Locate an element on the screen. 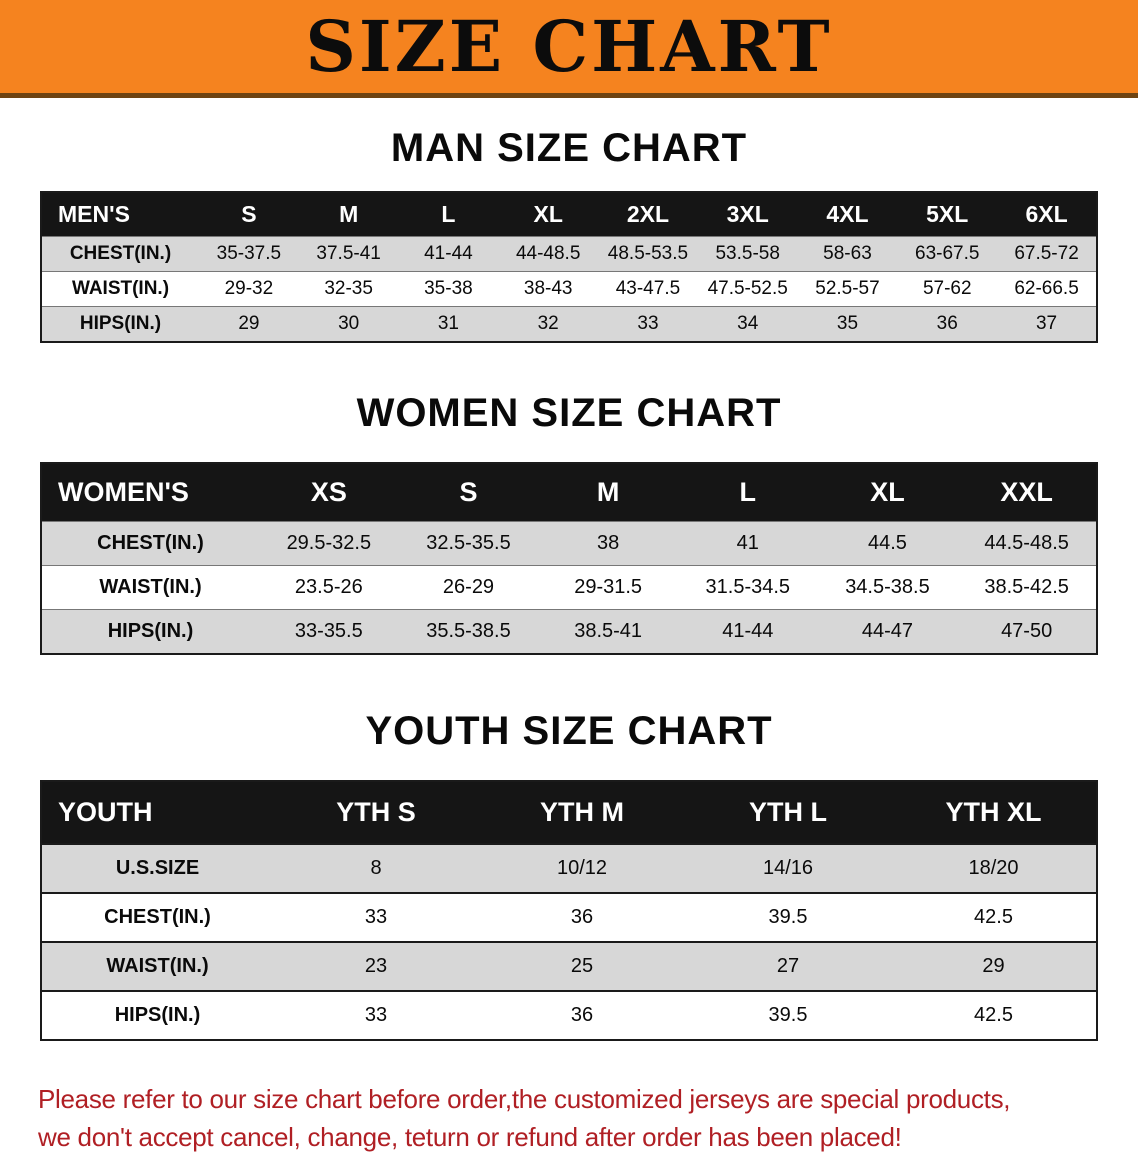  size-value: 23.5-26 is located at coordinates (328, 587).